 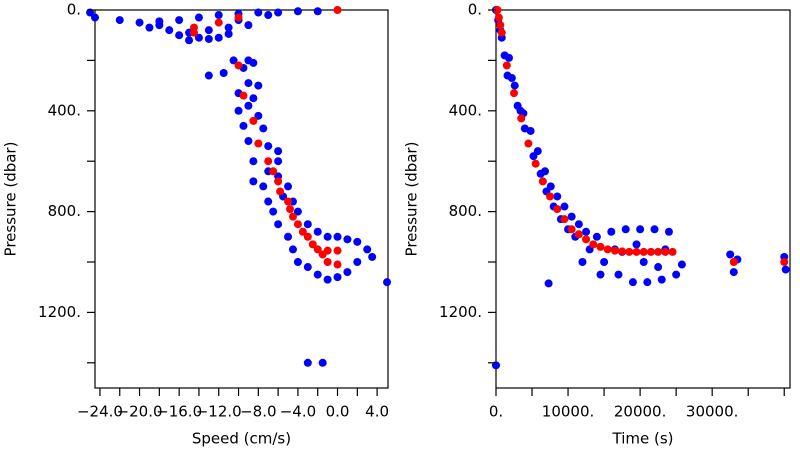 I want to click on x-tick-label: 0., so click(x=496, y=412).